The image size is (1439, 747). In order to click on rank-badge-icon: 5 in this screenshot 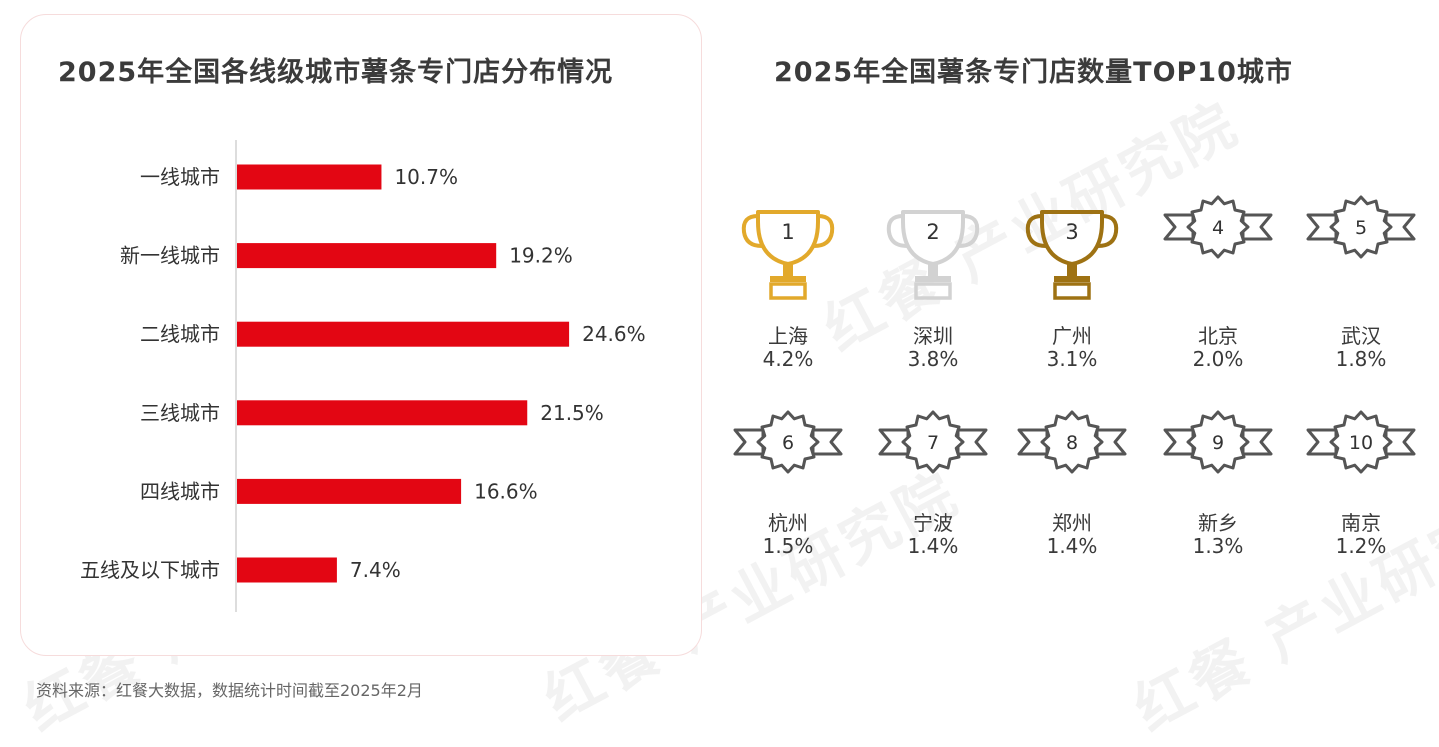, I will do `click(1361, 230)`.